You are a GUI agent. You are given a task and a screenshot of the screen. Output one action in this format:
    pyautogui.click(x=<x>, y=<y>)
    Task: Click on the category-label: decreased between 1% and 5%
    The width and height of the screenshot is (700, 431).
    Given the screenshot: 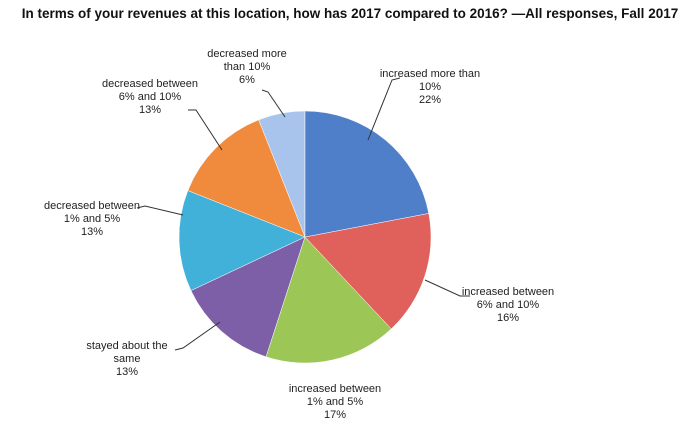 What is the action you would take?
    pyautogui.click(x=91, y=212)
    